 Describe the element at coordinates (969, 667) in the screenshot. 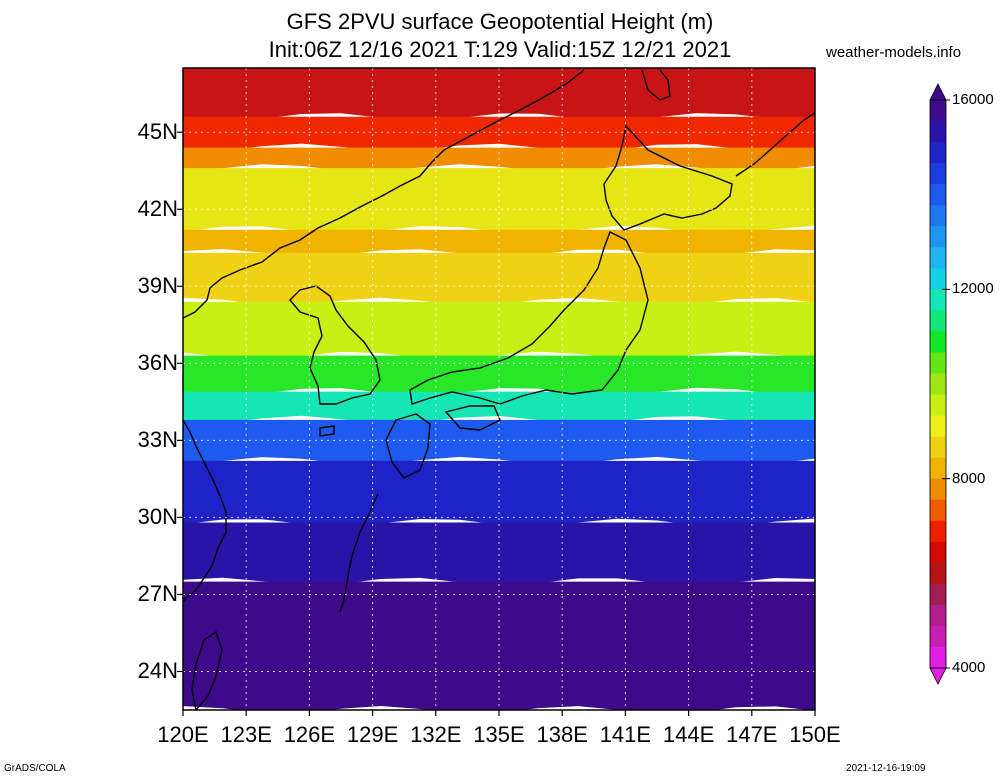

I see `colorbar-label: 4000` at that location.